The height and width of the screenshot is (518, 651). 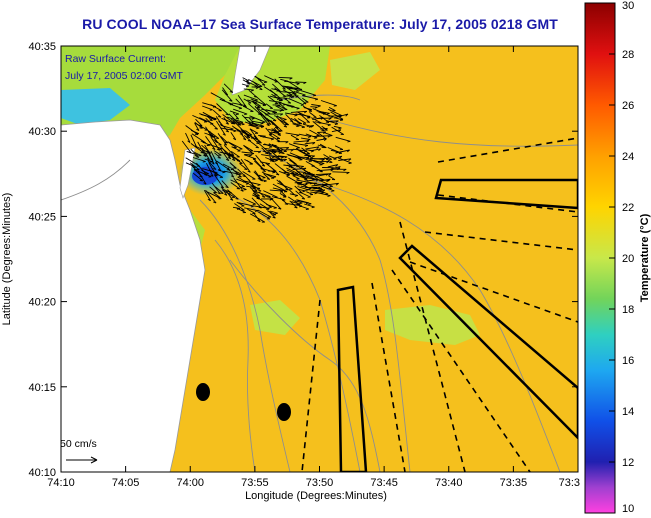 What do you see at coordinates (61, 483) in the screenshot?
I see `x-tick-label: 74:10` at bounding box center [61, 483].